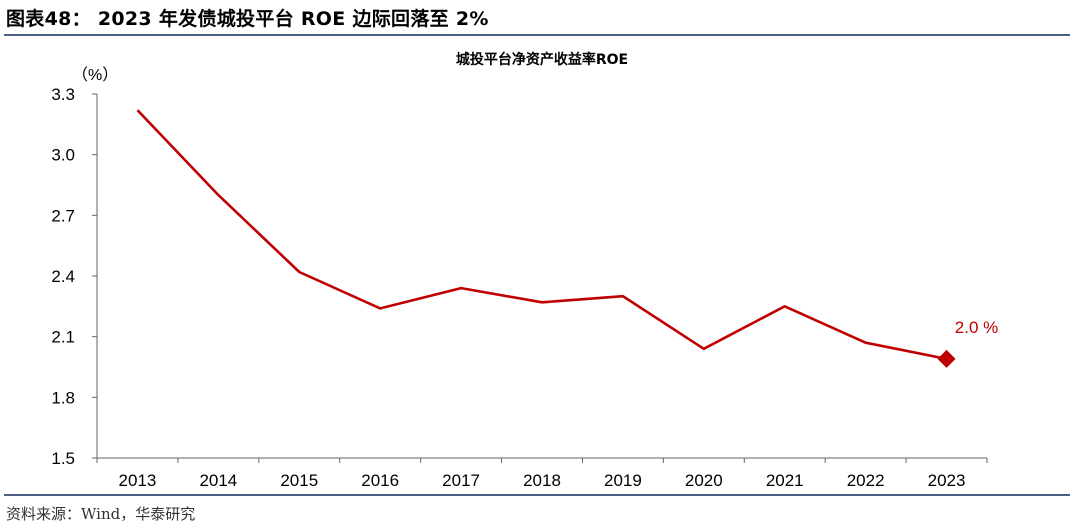  I want to click on top-rule, so click(537, 35).